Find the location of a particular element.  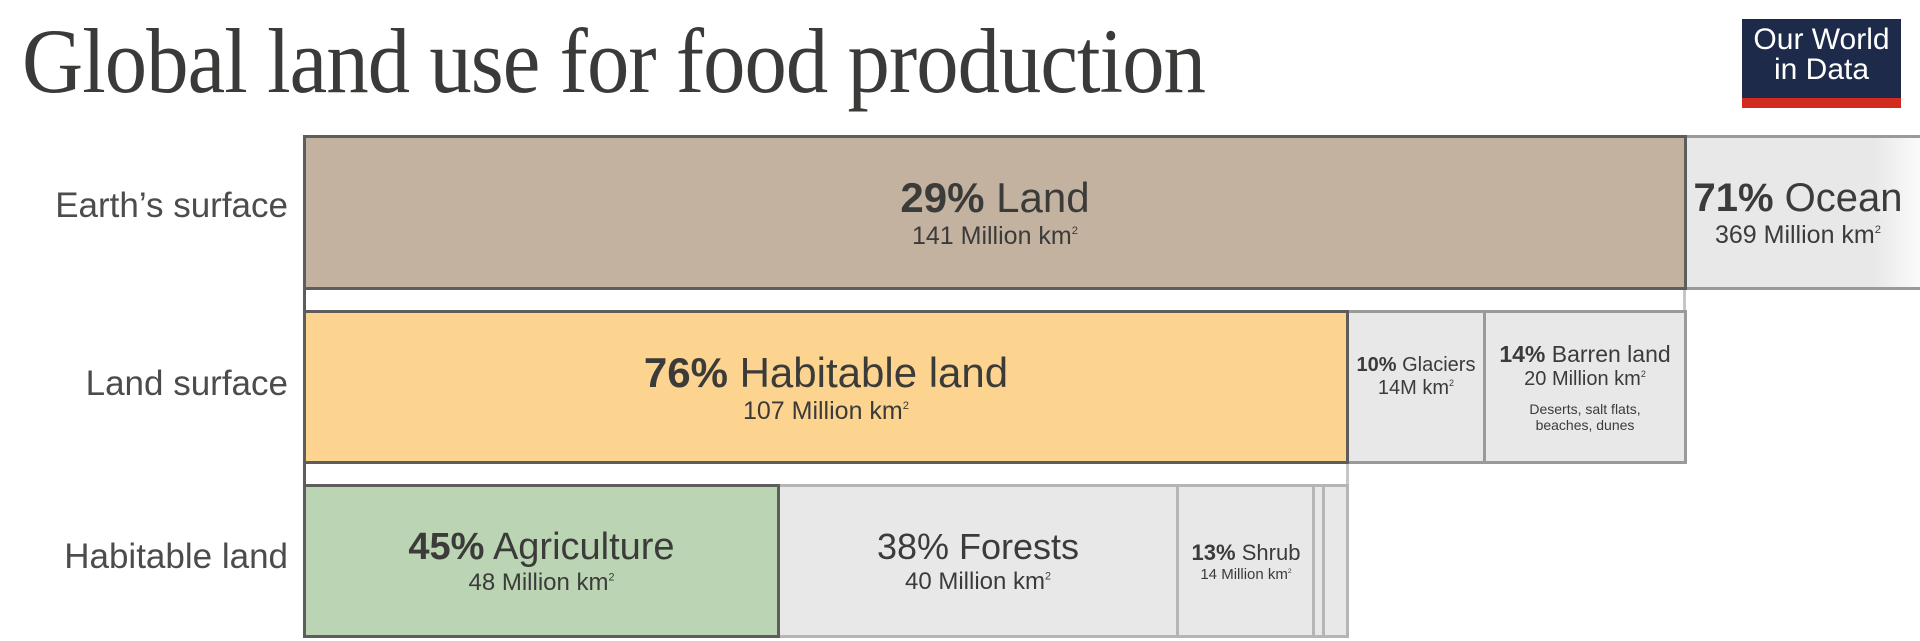

ocean-area: 369 Million km is located at coordinates (1794, 234).